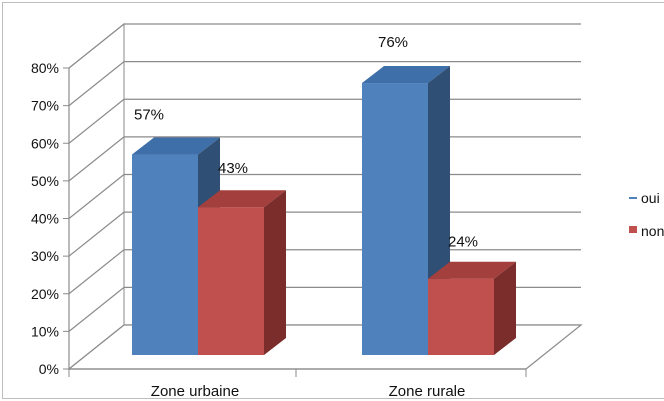  What do you see at coordinates (45, 68) in the screenshot?
I see `y-tick-label: 80%` at bounding box center [45, 68].